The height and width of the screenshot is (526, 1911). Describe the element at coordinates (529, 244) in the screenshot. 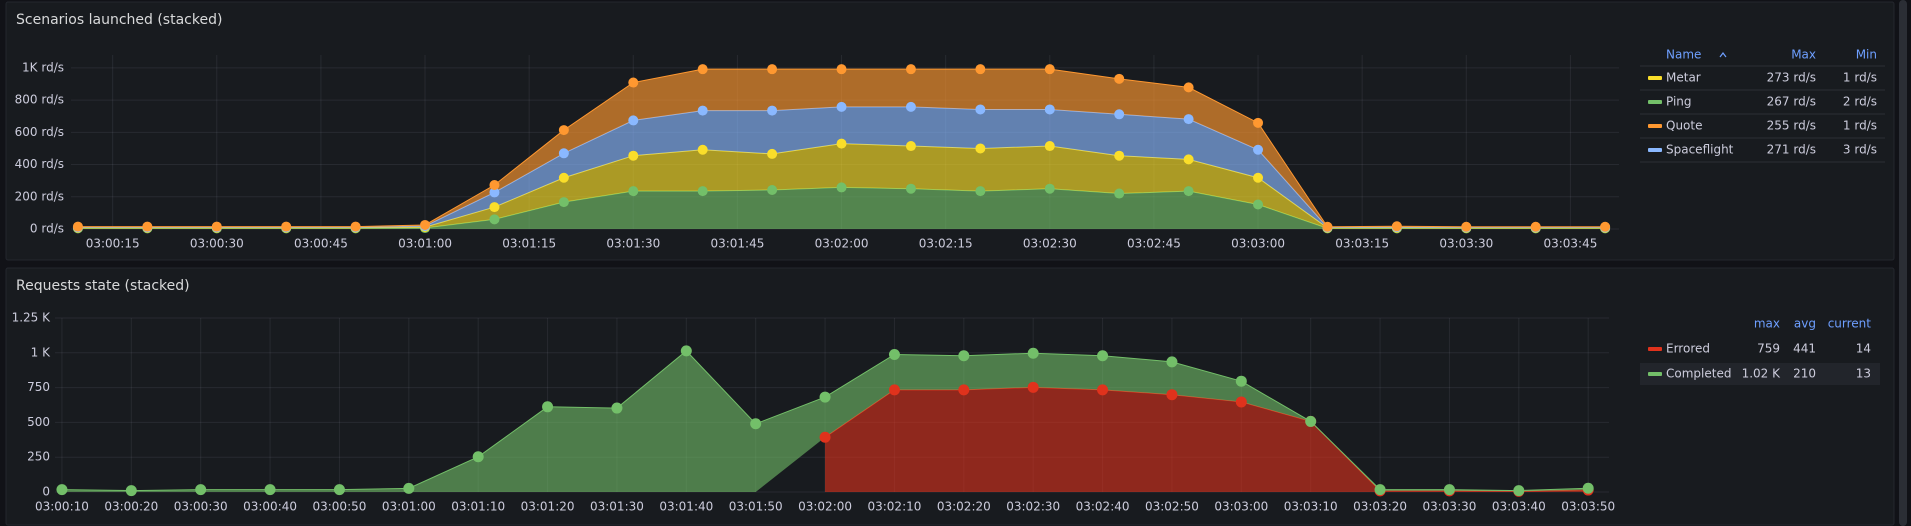

I see `x-tick-label: 03:01:15` at that location.